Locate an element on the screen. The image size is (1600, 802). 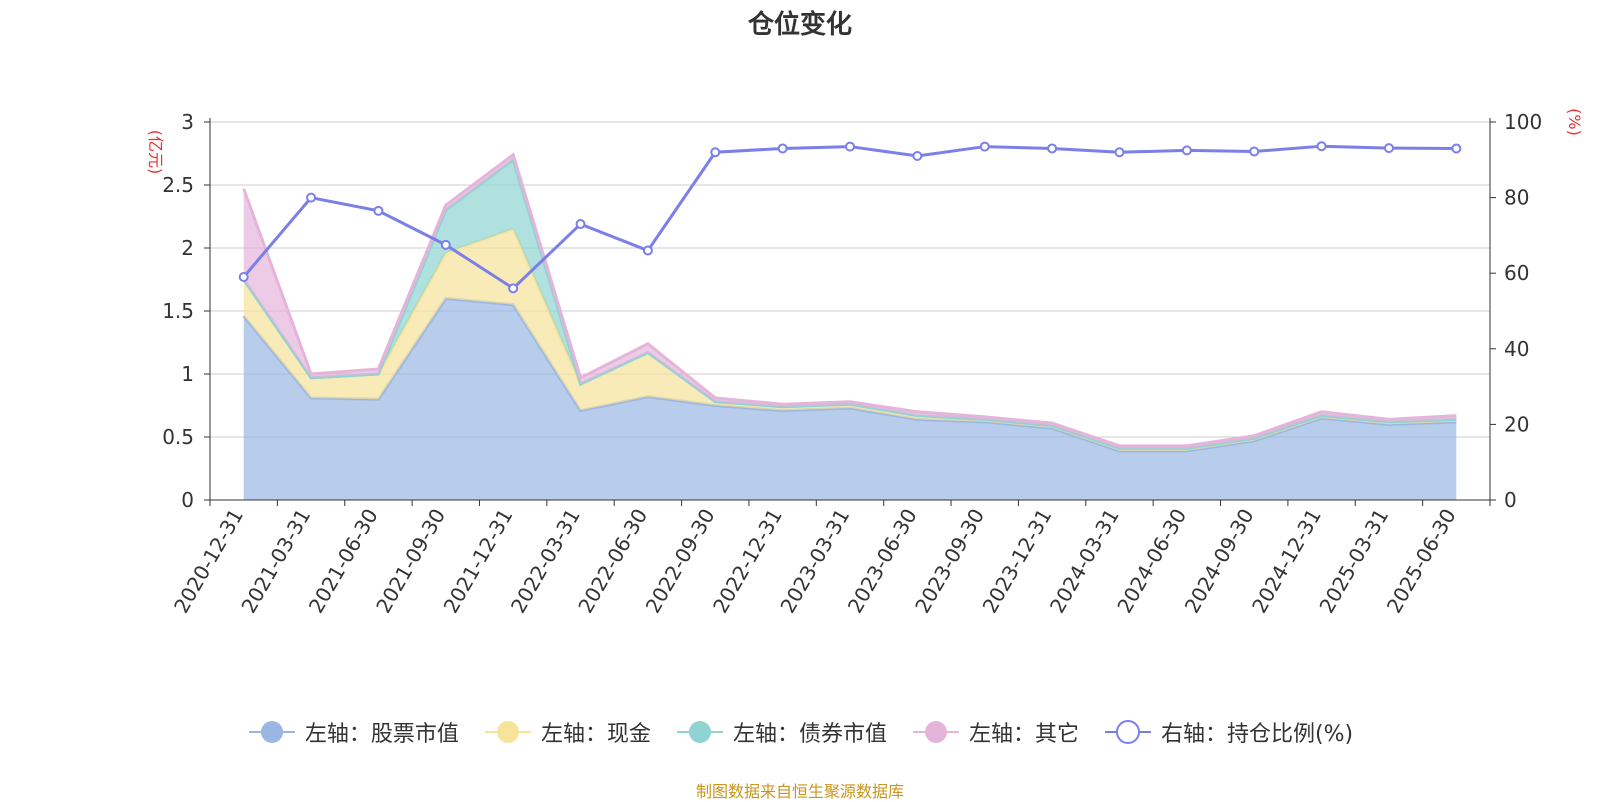
legend-label: 左轴：其它 is located at coordinates (1023, 734).